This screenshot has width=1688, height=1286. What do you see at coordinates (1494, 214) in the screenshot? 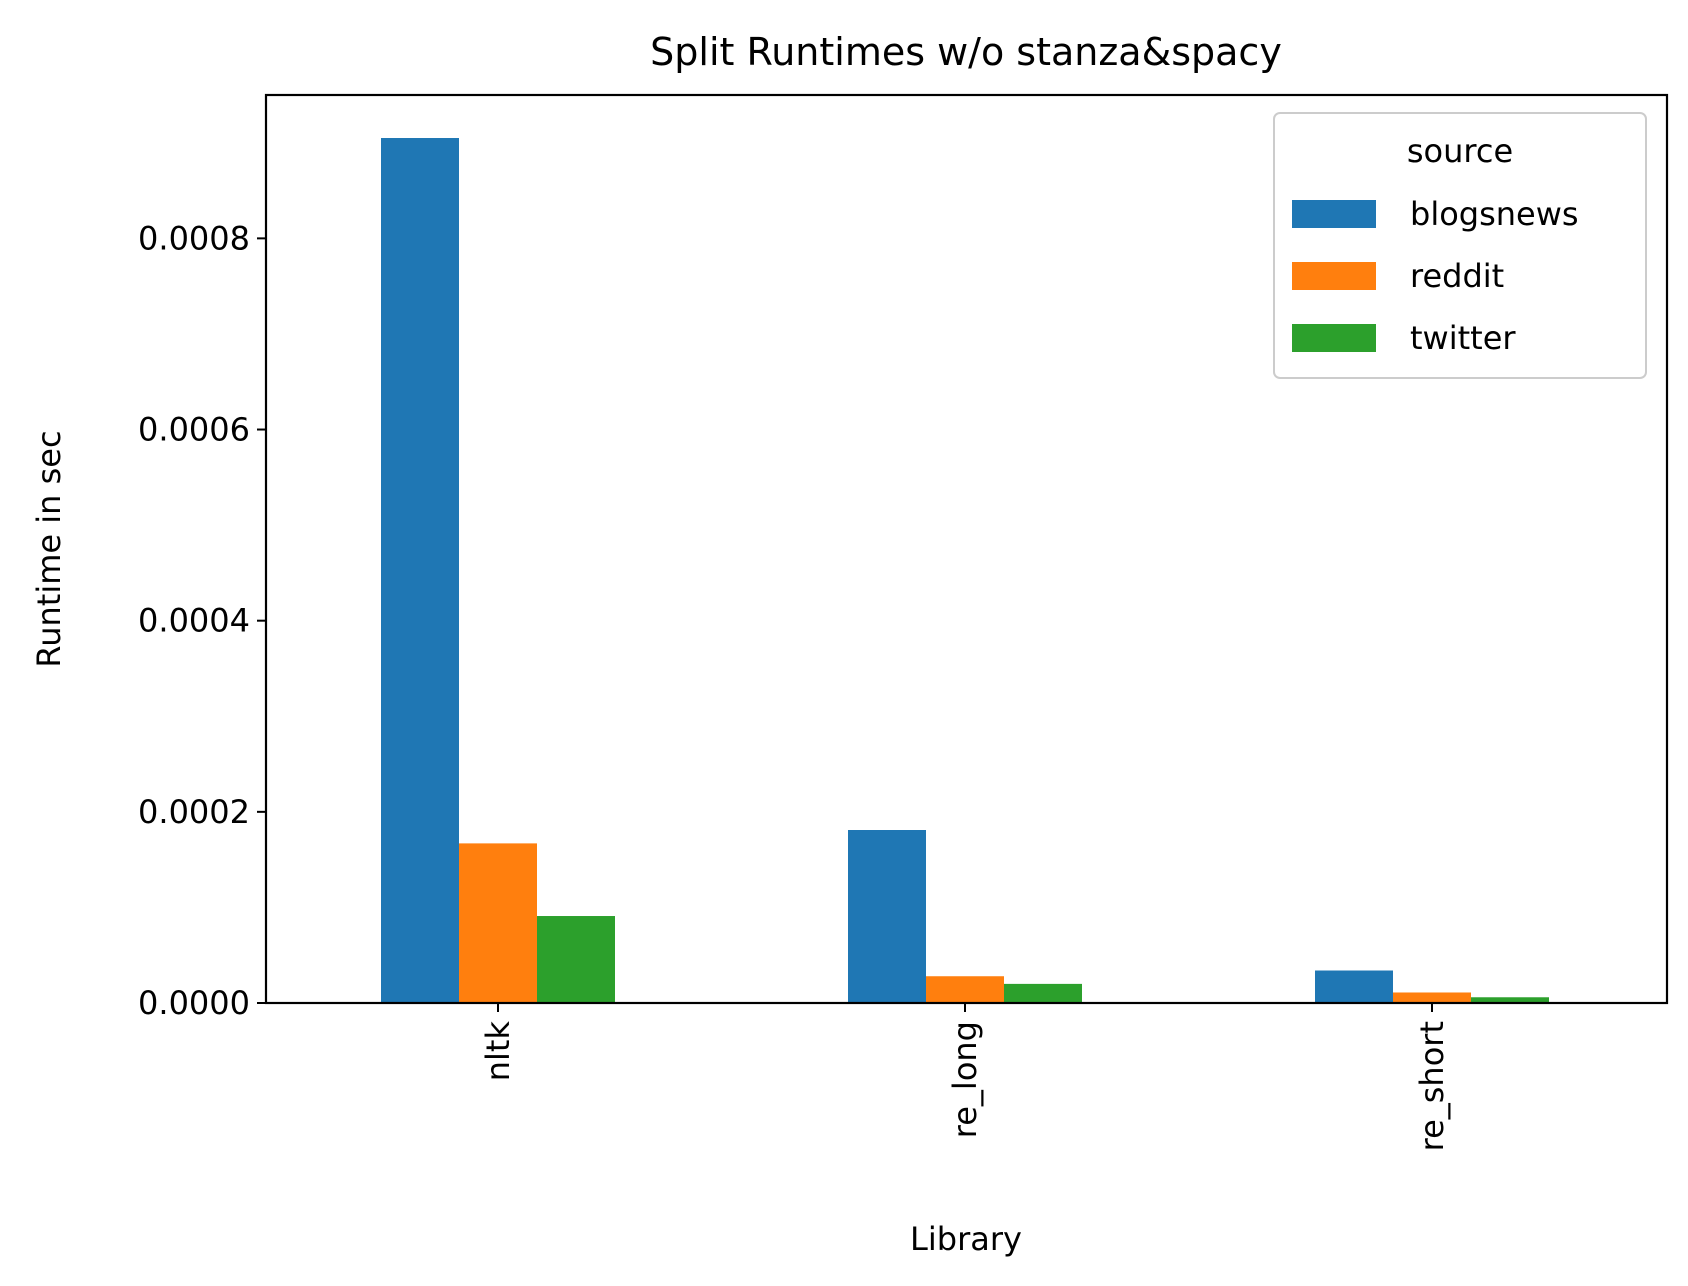
I see `legend-label-blogsnews: blogsnews` at bounding box center [1494, 214].